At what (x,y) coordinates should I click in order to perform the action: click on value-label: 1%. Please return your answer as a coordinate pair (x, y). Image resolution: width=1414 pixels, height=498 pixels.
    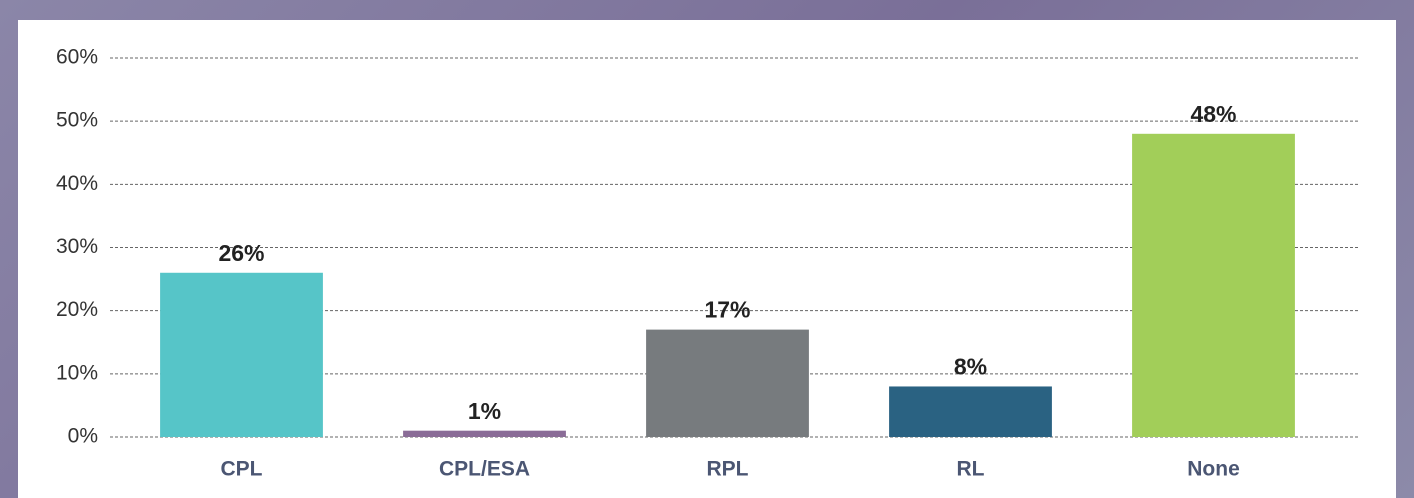
    Looking at the image, I should click on (484, 411).